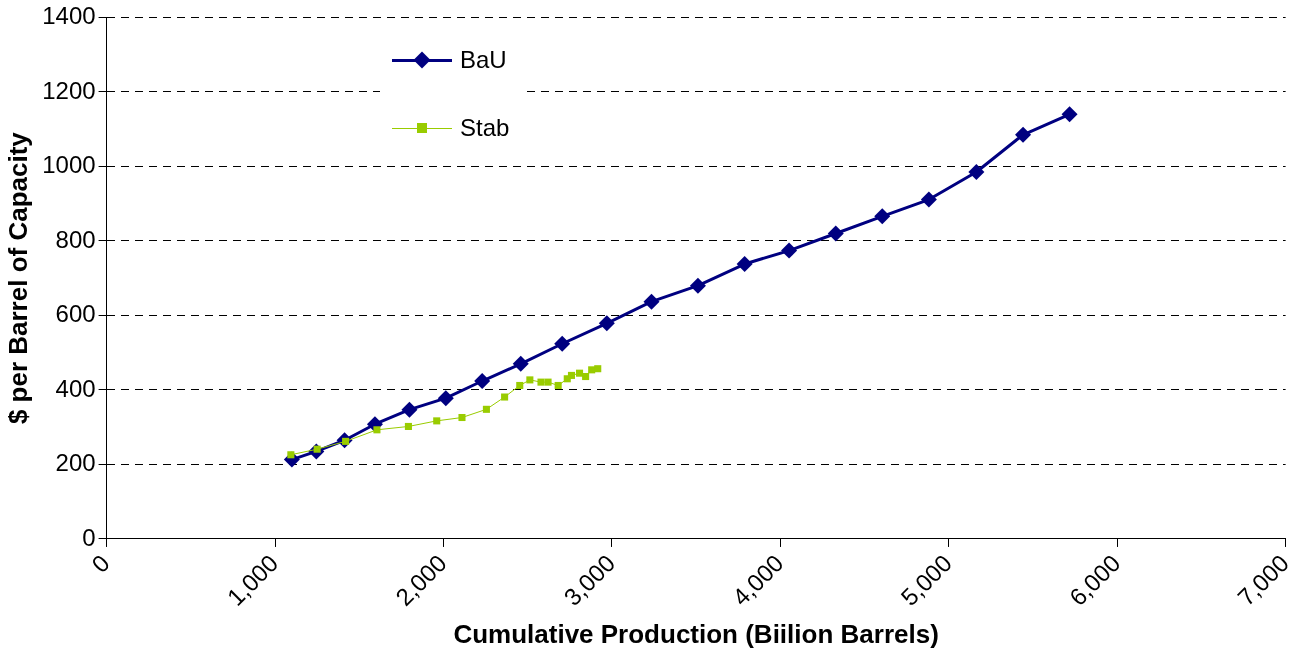 Image resolution: width=1309 pixels, height=655 pixels. Describe the element at coordinates (100, 563) in the screenshot. I see `x-tick-label: 0` at that location.